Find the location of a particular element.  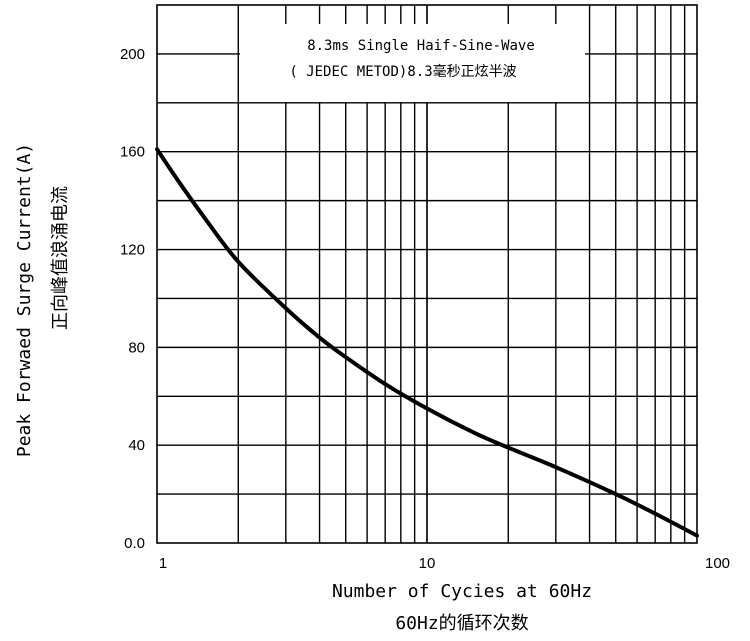

x-axis-label-cn: 60Hz的循环次数 is located at coordinates (461, 623).